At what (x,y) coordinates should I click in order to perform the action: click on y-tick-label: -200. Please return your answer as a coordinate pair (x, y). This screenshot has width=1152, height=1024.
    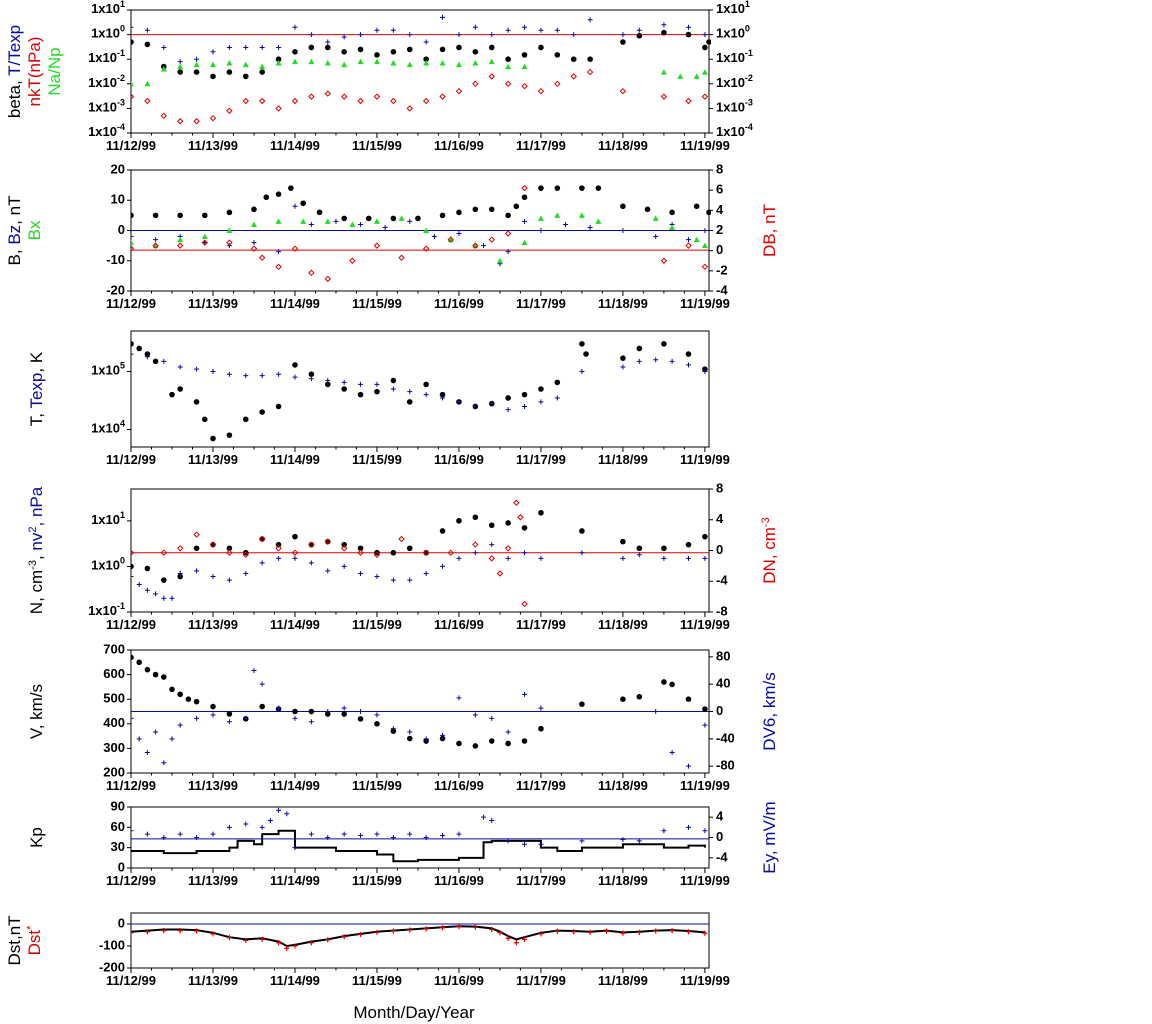
    Looking at the image, I should click on (112, 966).